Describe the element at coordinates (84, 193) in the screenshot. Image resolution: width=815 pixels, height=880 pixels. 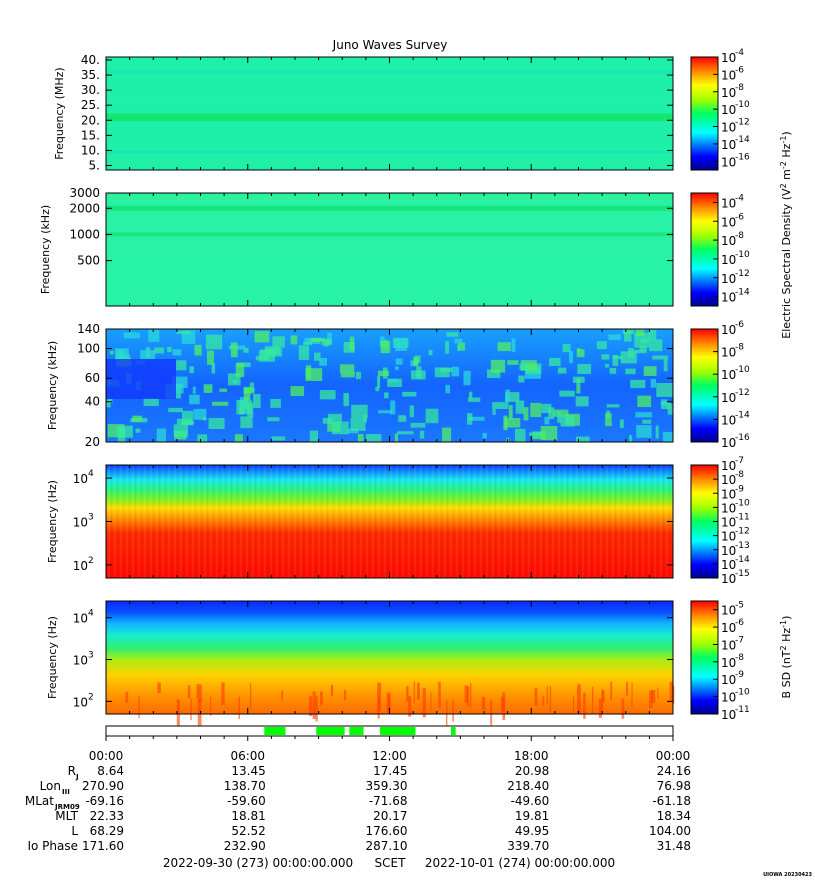
I see `y-tick-label: 3000` at that location.